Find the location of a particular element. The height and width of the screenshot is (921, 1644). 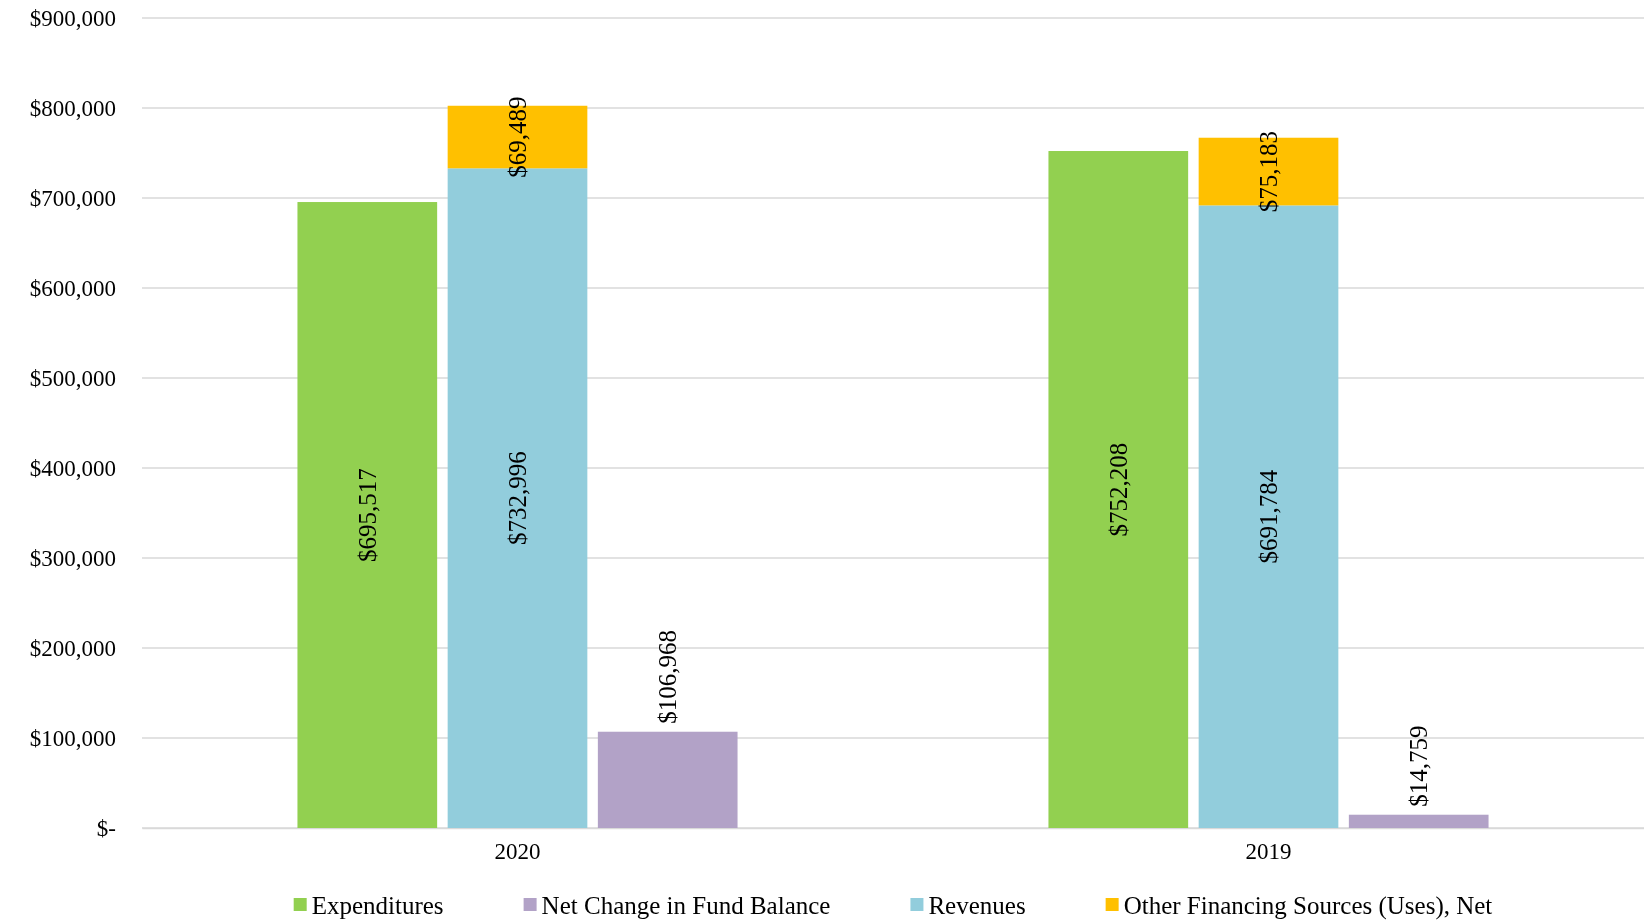

data-label: $732,996 is located at coordinates (517, 498).